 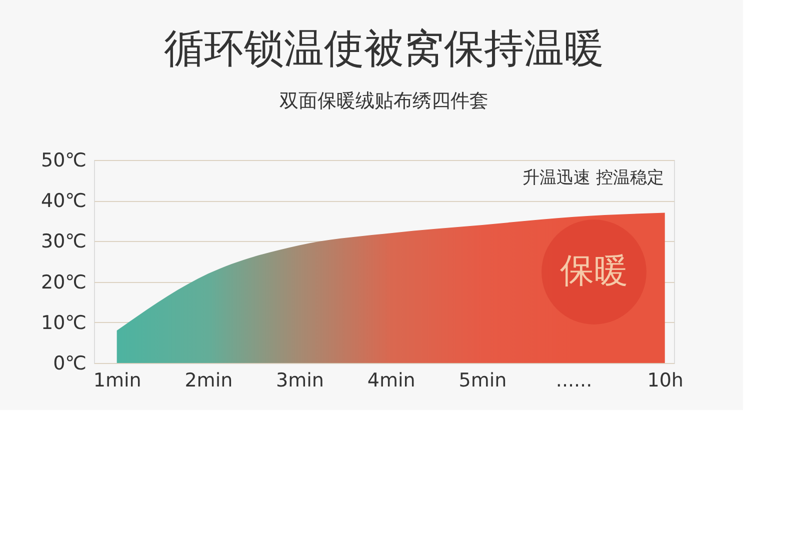 What do you see at coordinates (63, 161) in the screenshot?
I see `y-tick-label: 50℃` at bounding box center [63, 161].